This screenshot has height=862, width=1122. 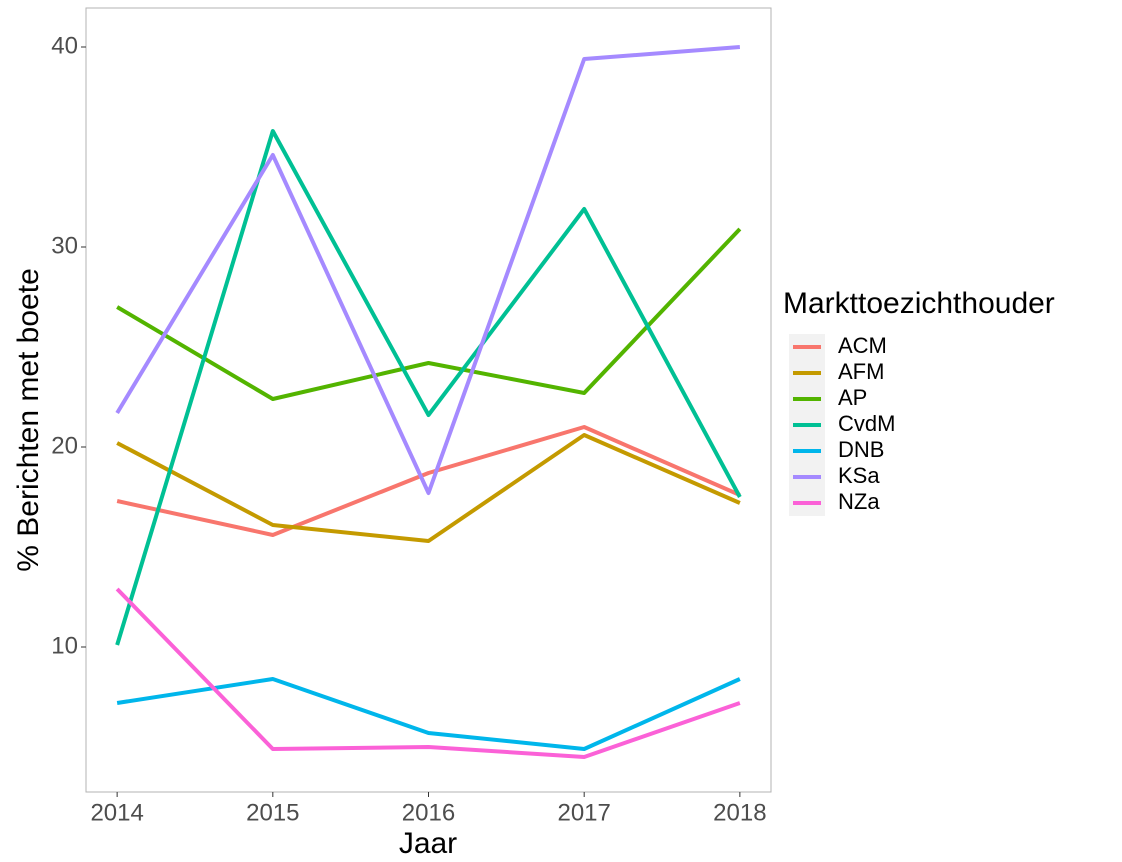 I want to click on legend-label: AP, so click(x=852, y=397).